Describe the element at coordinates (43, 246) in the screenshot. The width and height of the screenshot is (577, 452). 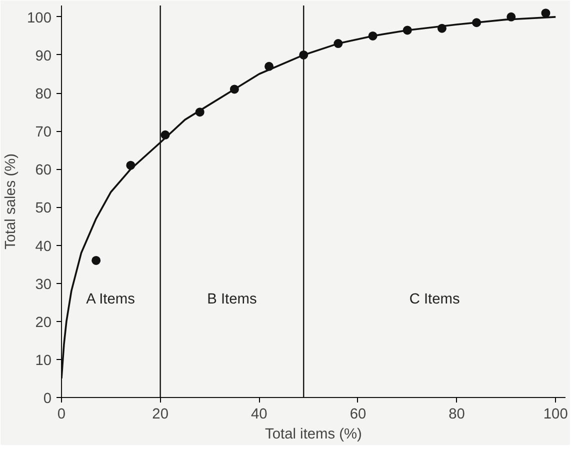
I see `y-tick-label: 40` at that location.